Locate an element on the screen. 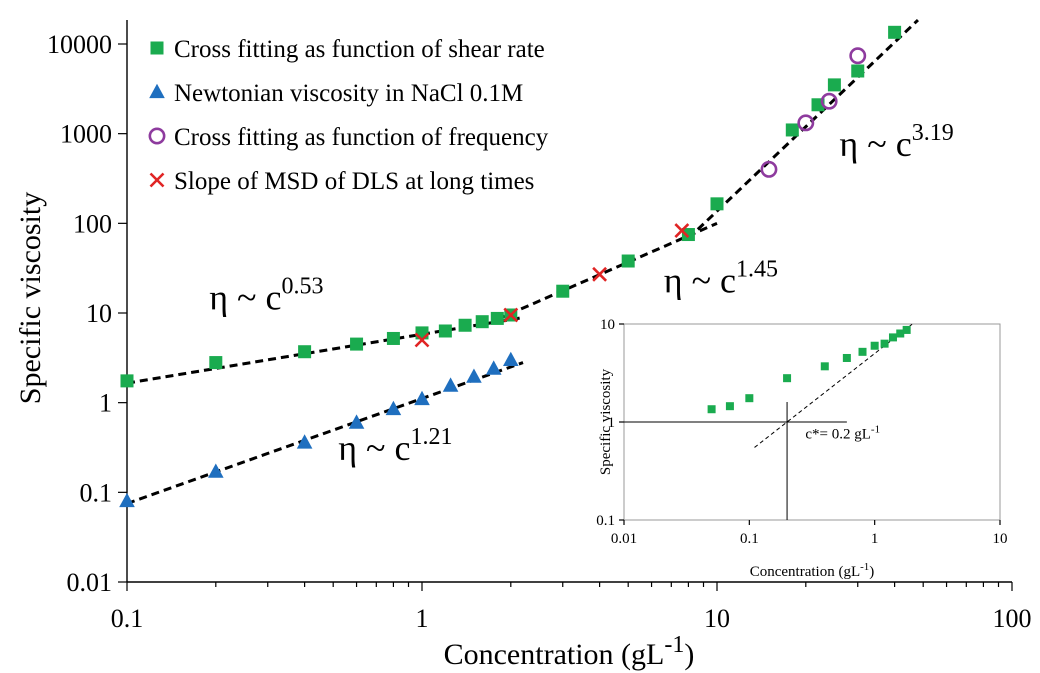  inset-fit-line is located at coordinates (833, 385).